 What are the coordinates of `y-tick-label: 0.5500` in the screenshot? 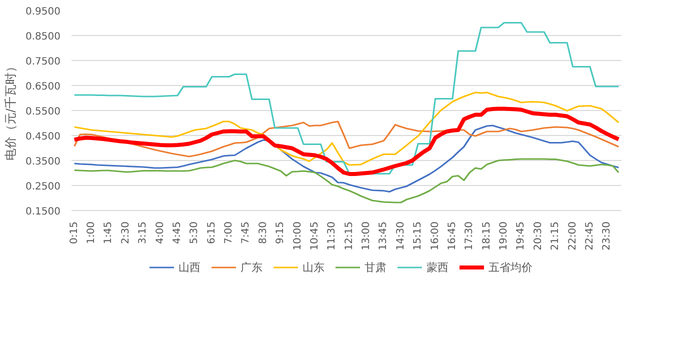 It's located at (43, 112).